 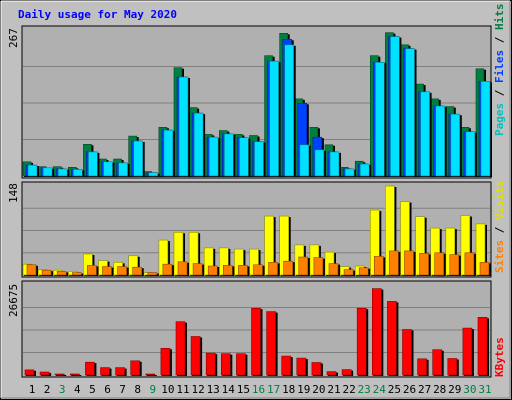 What do you see at coordinates (409, 389) in the screenshot?
I see `x-tick-label: 26` at bounding box center [409, 389].